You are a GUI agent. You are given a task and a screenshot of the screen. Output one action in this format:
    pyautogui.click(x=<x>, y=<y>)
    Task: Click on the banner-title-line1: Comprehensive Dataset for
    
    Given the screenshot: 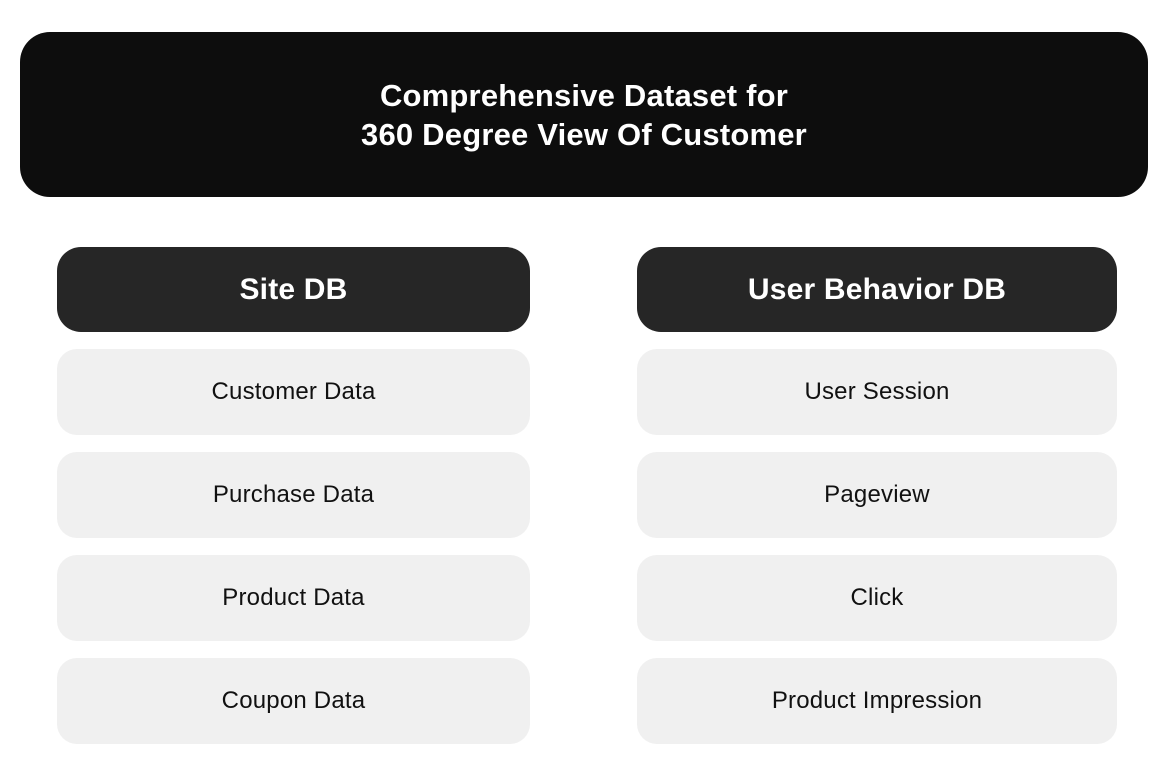 What is the action you would take?
    pyautogui.click(x=584, y=95)
    